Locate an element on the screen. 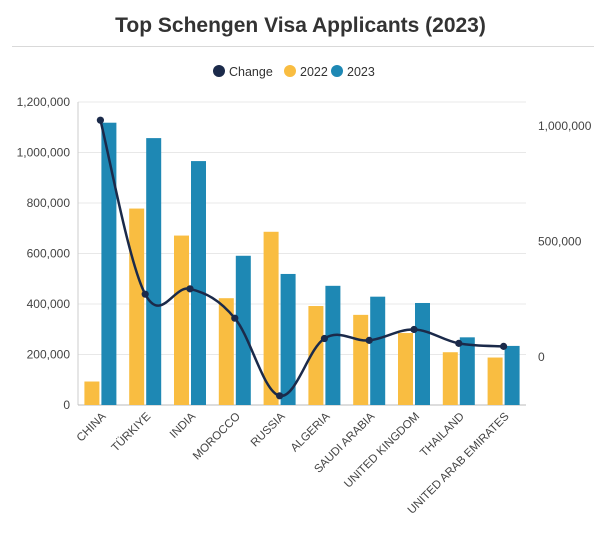 The width and height of the screenshot is (601, 536). bar-2023-algeria is located at coordinates (333, 345).